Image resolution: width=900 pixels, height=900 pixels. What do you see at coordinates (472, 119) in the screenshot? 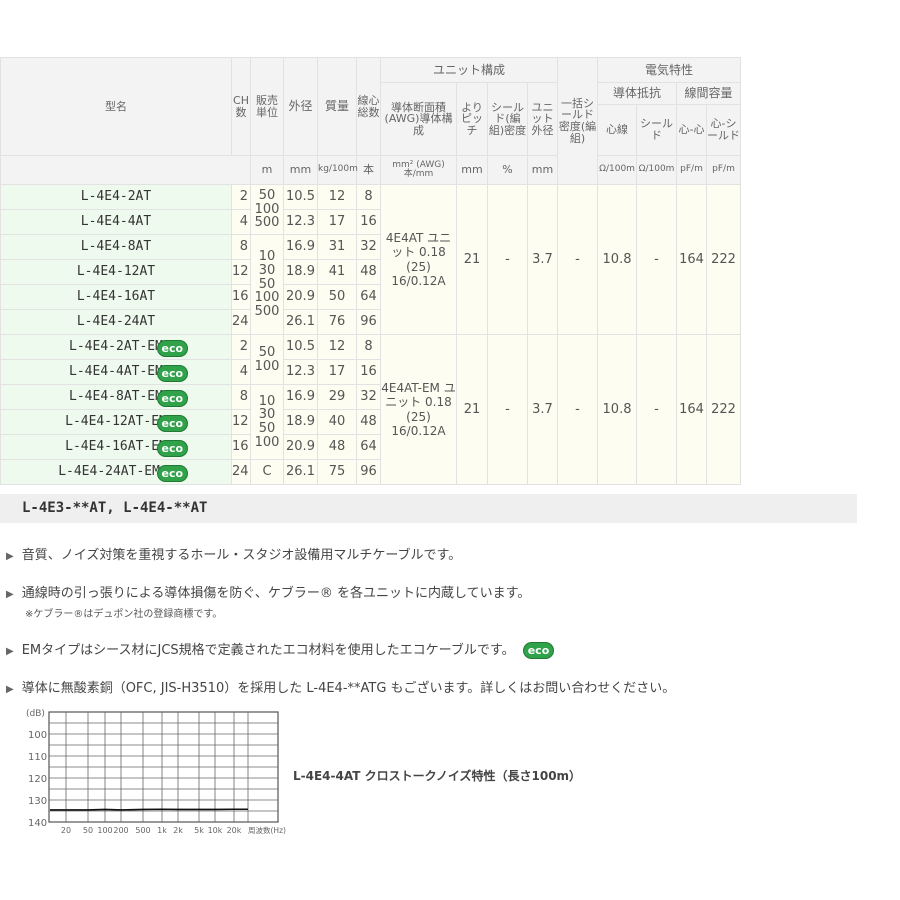
I see `header-pitch: よりピッチ` at bounding box center [472, 119].